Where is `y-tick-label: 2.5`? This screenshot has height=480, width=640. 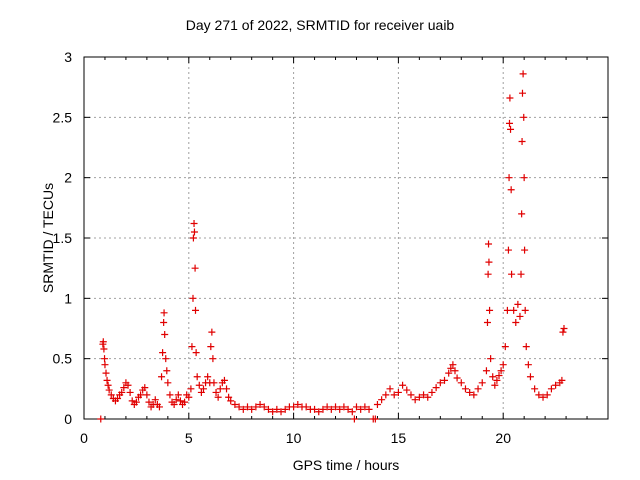 y-tick-label: 2.5 is located at coordinates (63, 117).